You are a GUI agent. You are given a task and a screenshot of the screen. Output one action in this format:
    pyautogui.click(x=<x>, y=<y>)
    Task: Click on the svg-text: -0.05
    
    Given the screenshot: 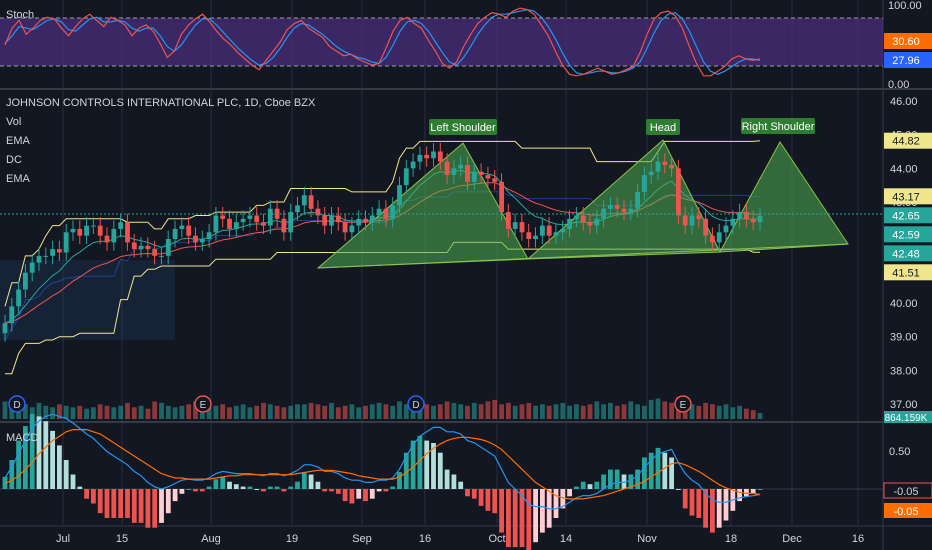 What is the action you would take?
    pyautogui.click(x=905, y=492)
    